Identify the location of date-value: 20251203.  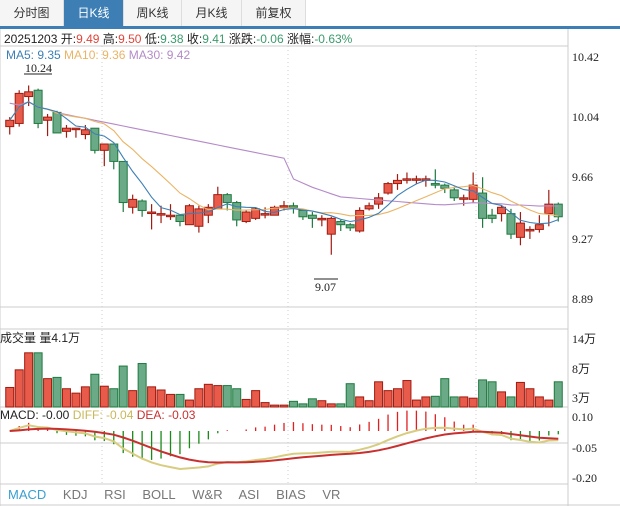
(31, 39).